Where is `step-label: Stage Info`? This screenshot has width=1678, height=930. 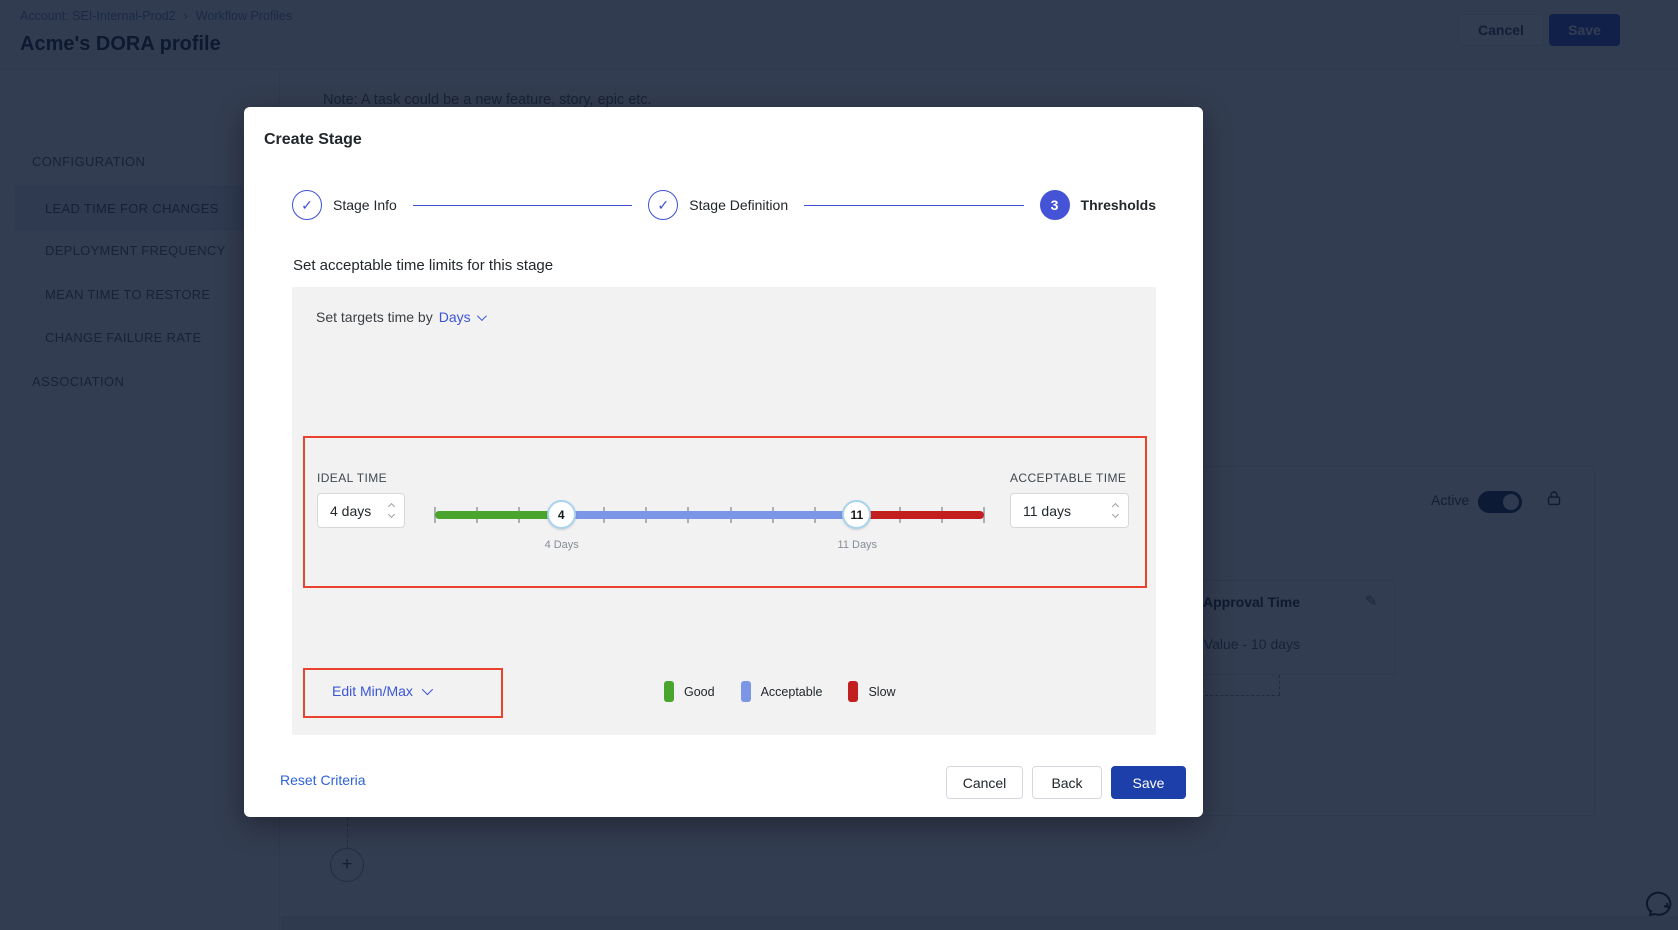
step-label: Stage Info is located at coordinates (365, 205).